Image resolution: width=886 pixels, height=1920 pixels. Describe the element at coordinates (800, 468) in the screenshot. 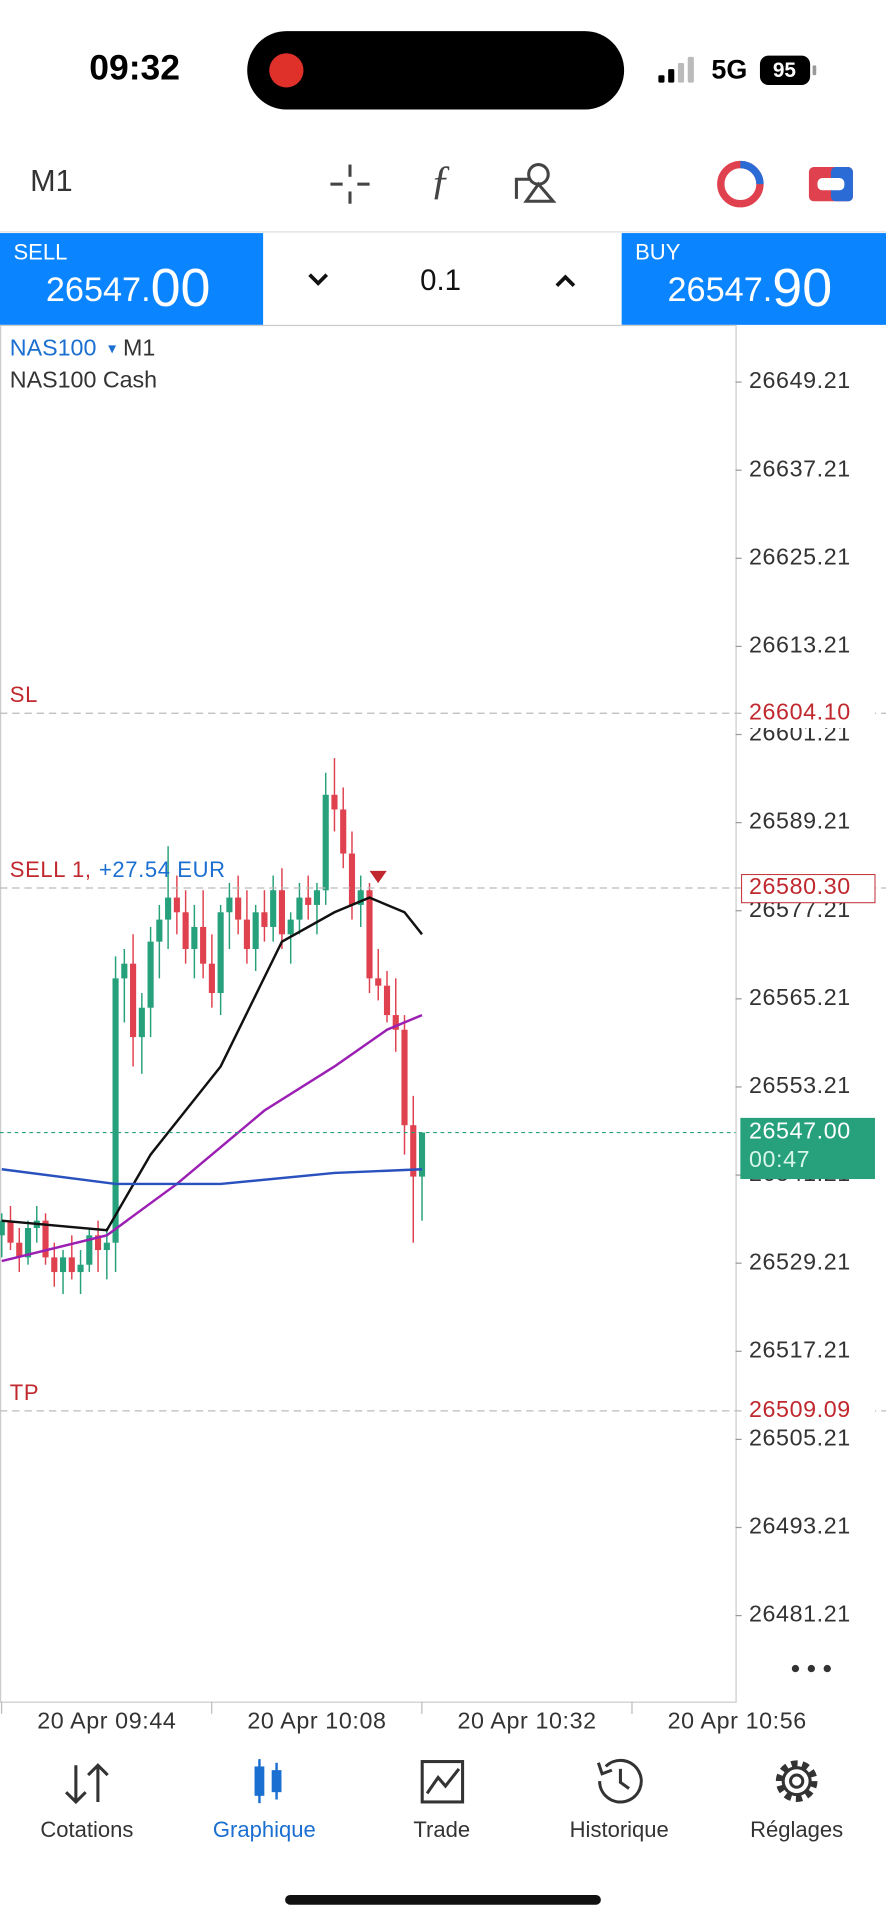

I see `y-tick-label: 26637.21` at that location.